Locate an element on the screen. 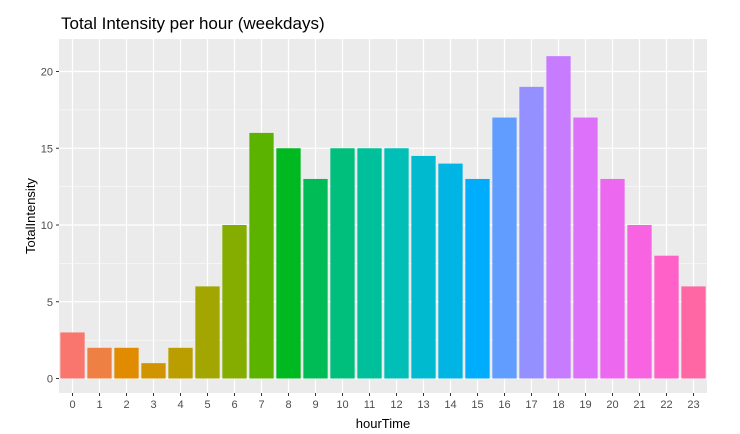  x-tick-label: 9 is located at coordinates (315, 405).